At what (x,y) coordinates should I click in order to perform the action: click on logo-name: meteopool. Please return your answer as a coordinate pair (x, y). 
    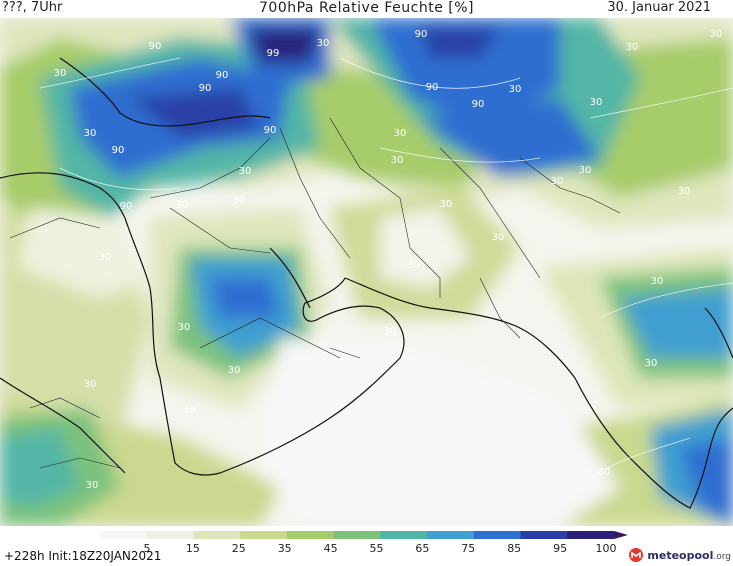
    Looking at the image, I should click on (680, 555).